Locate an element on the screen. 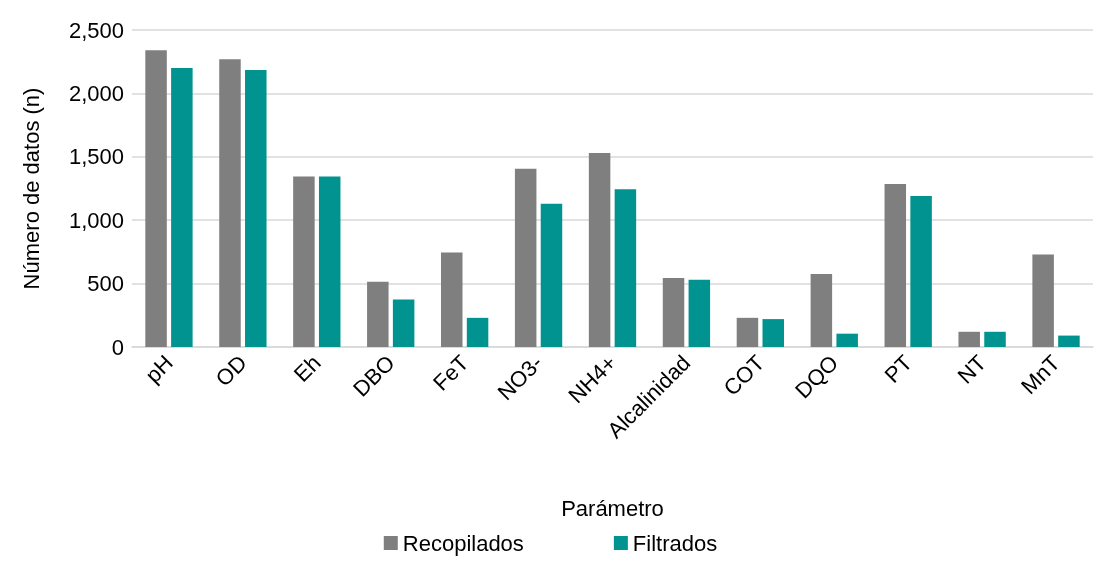  legend-label: Recopilados is located at coordinates (463, 543).